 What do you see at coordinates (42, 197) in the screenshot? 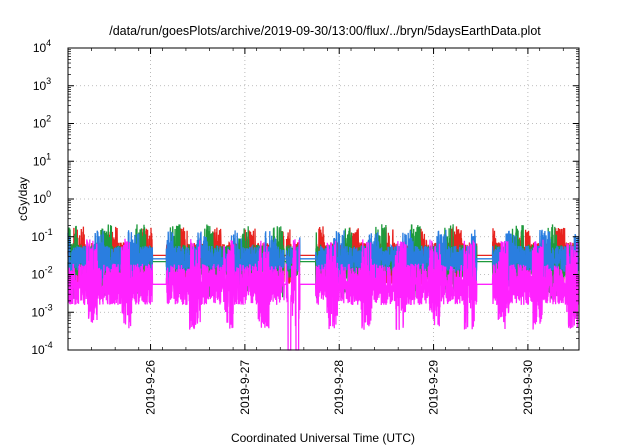
I see `y-tick-label: 10⁰` at bounding box center [42, 197].